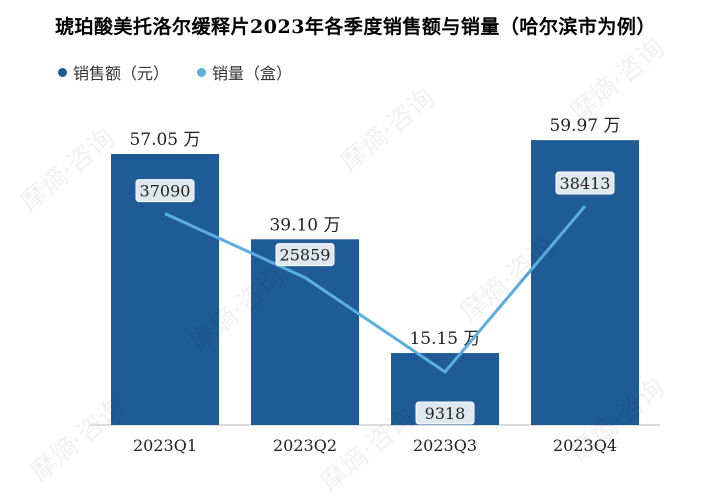 This screenshot has height=499, width=711. Describe the element at coordinates (175, 72) in the screenshot. I see `legend: 销售额（元） 销量（盒）` at that location.